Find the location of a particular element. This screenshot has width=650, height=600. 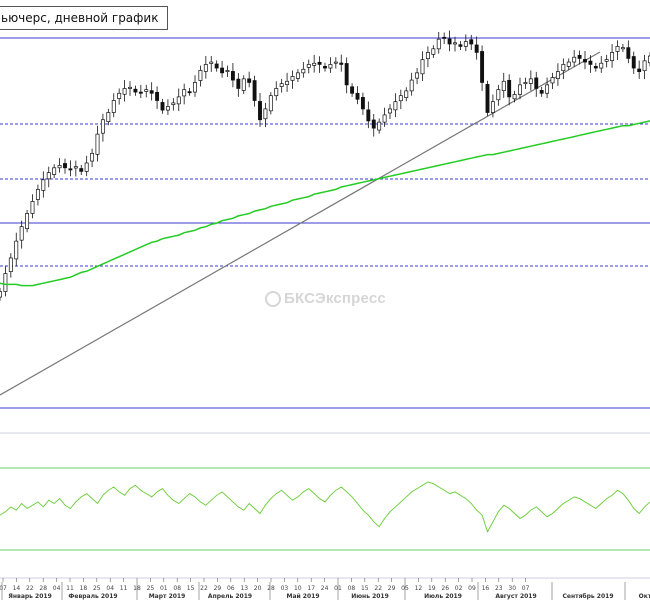

month-label: Май 2019 is located at coordinates (302, 596).